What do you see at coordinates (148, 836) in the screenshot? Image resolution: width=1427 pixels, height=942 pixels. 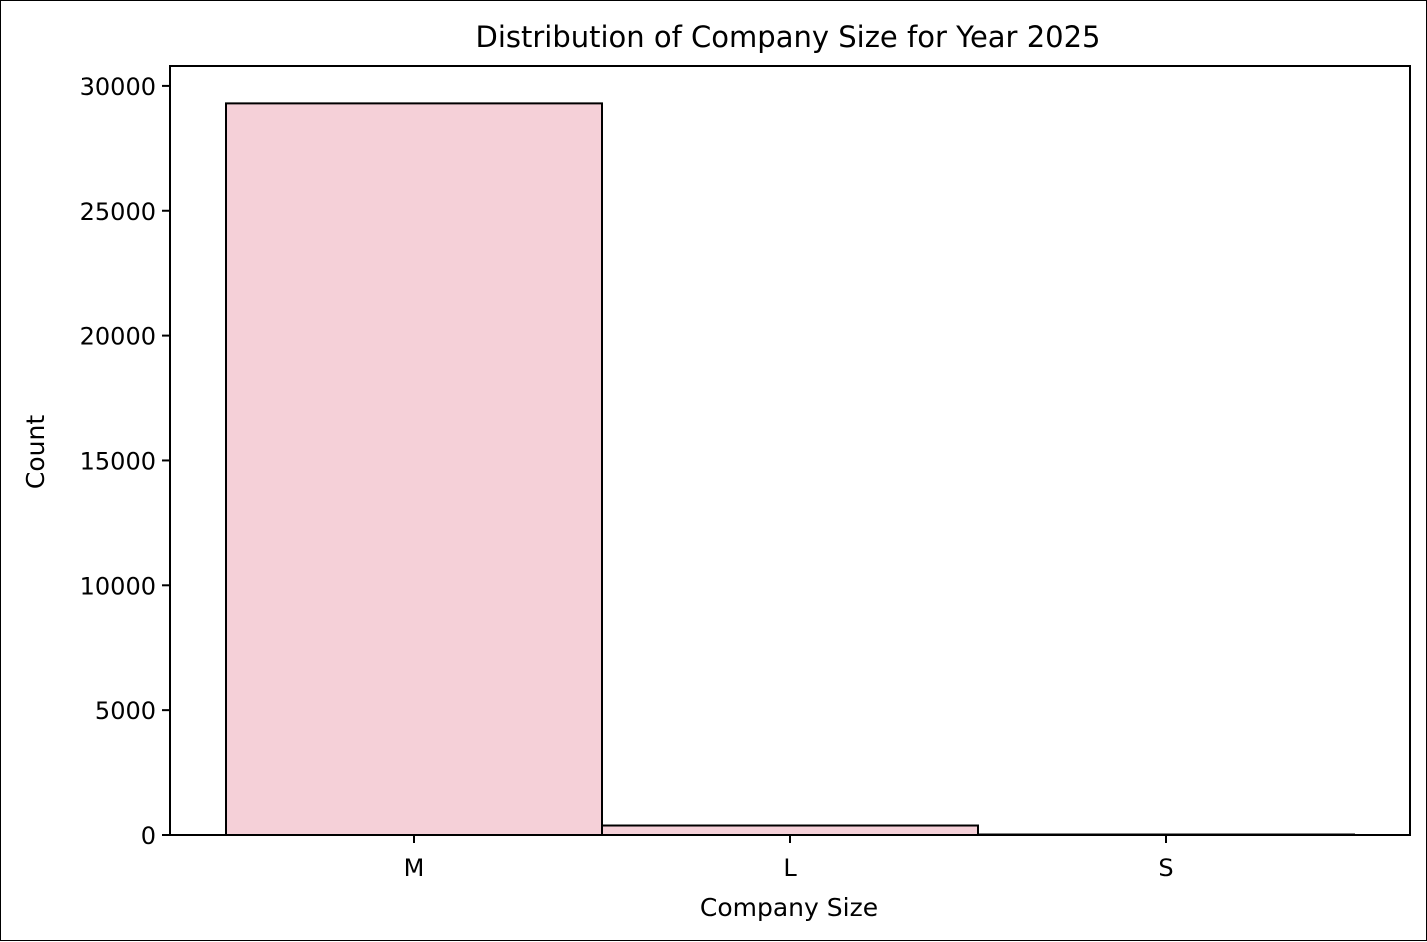 I see `y-tick-label: 0` at bounding box center [148, 836].